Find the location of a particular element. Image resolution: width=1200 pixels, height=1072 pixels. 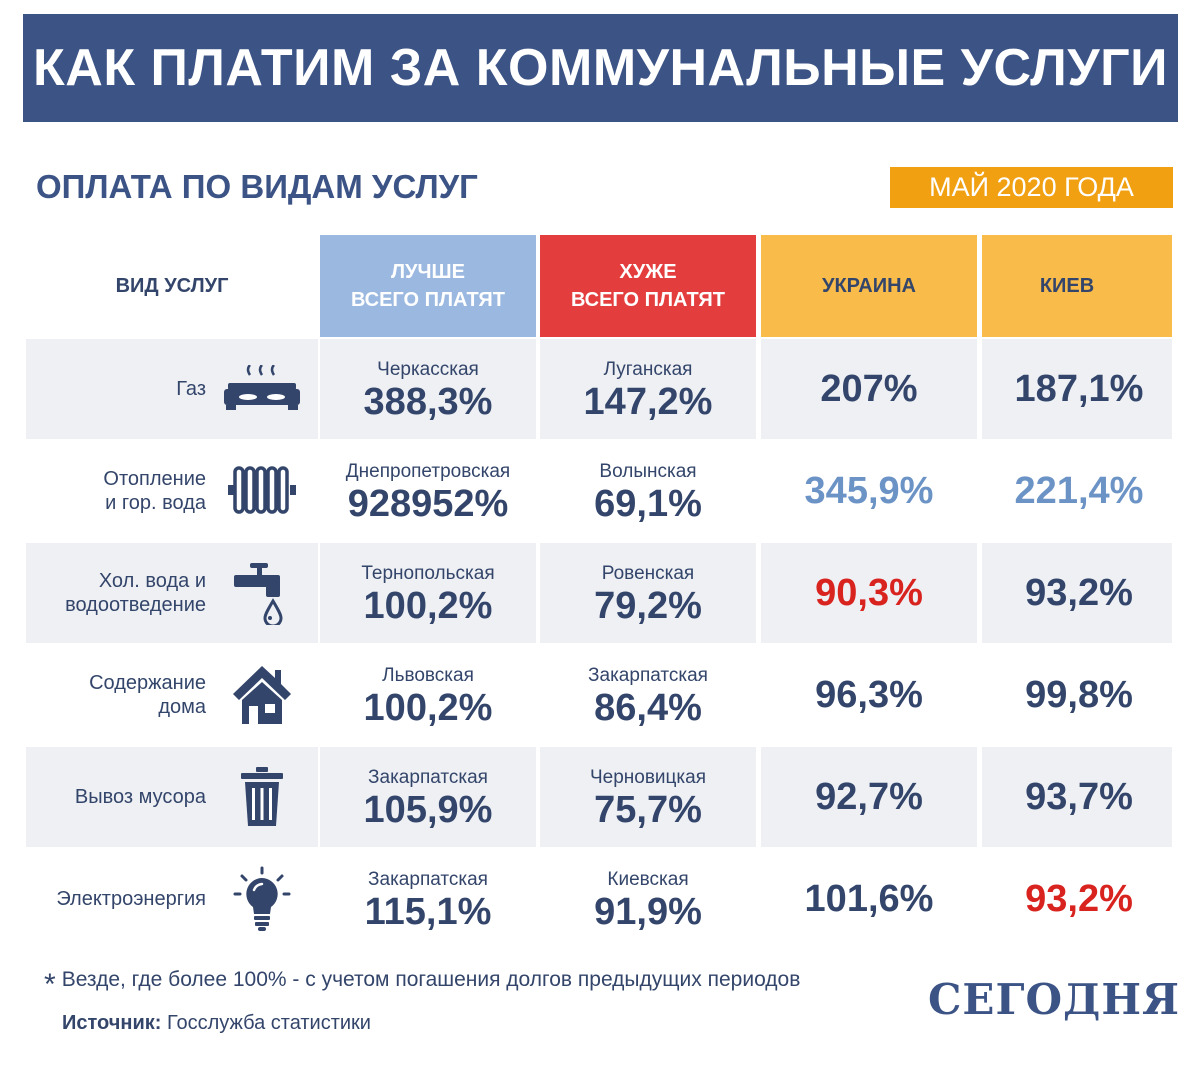

header-service: ВИД УСЛУГ is located at coordinates (172, 286).